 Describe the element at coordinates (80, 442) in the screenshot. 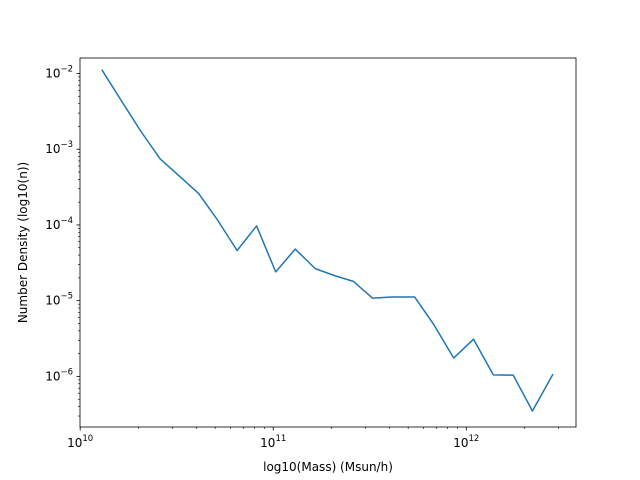

I see `x-tick-label: 1010` at that location.